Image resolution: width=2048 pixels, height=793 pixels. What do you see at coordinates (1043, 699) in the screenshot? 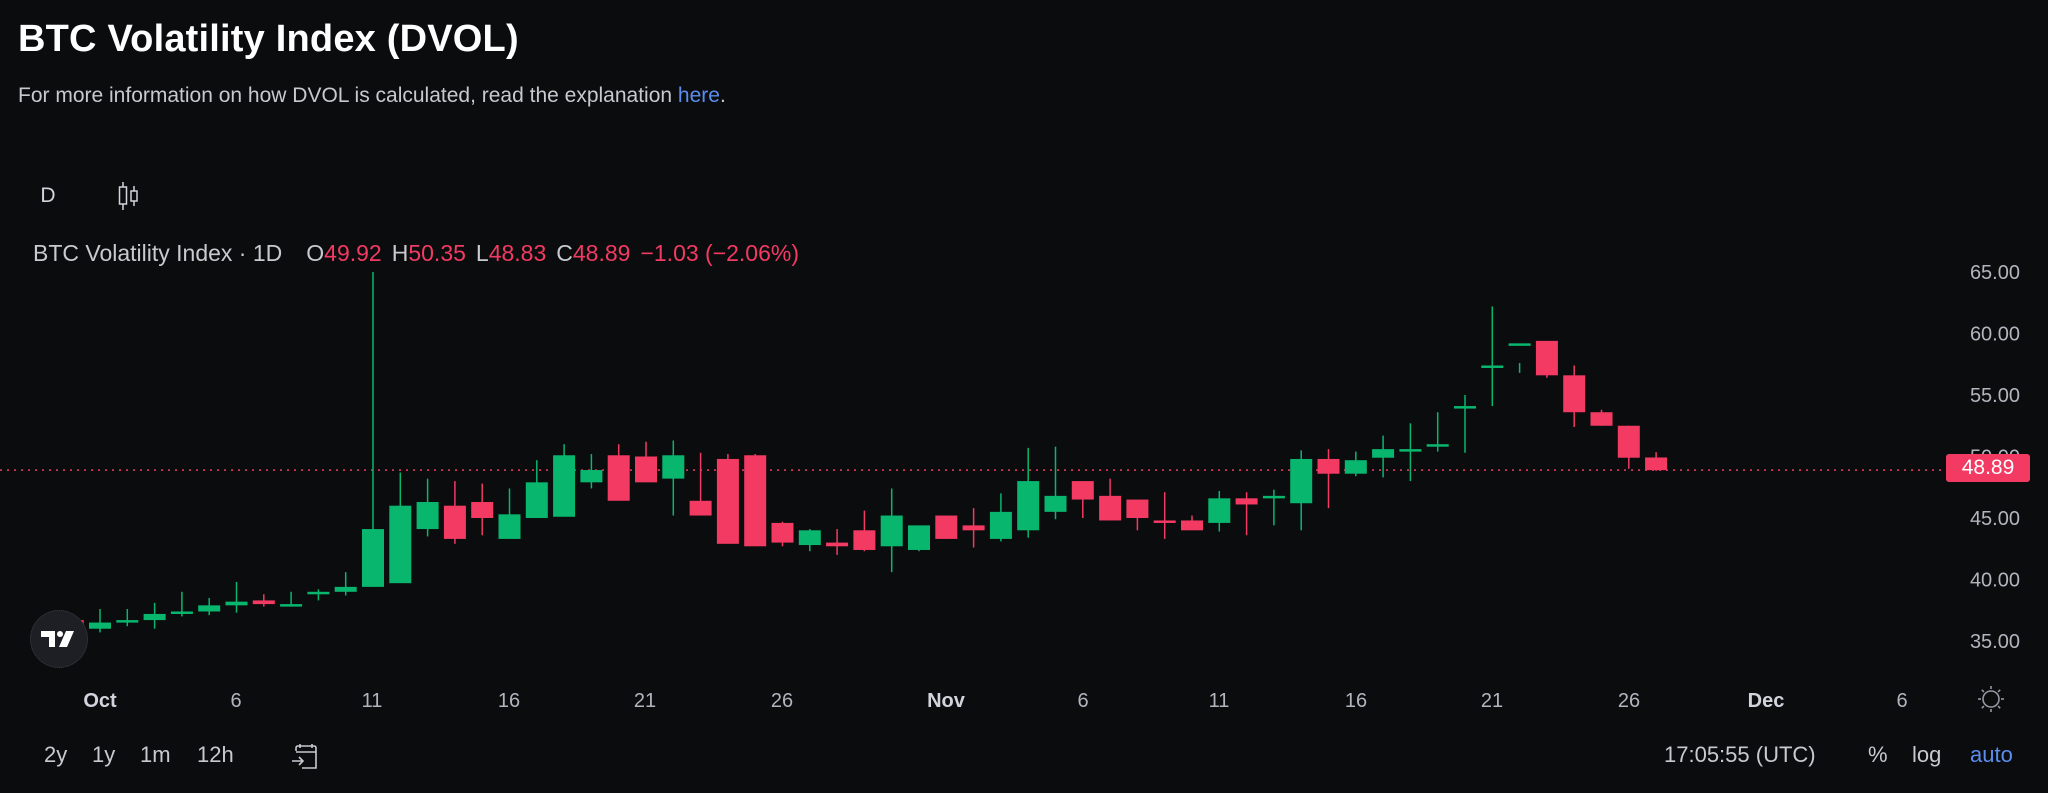
I see `time-axis: Oct 6 11 16 21 26 Nov 6 11 16 21 26 Dec 6` at bounding box center [1043, 699].